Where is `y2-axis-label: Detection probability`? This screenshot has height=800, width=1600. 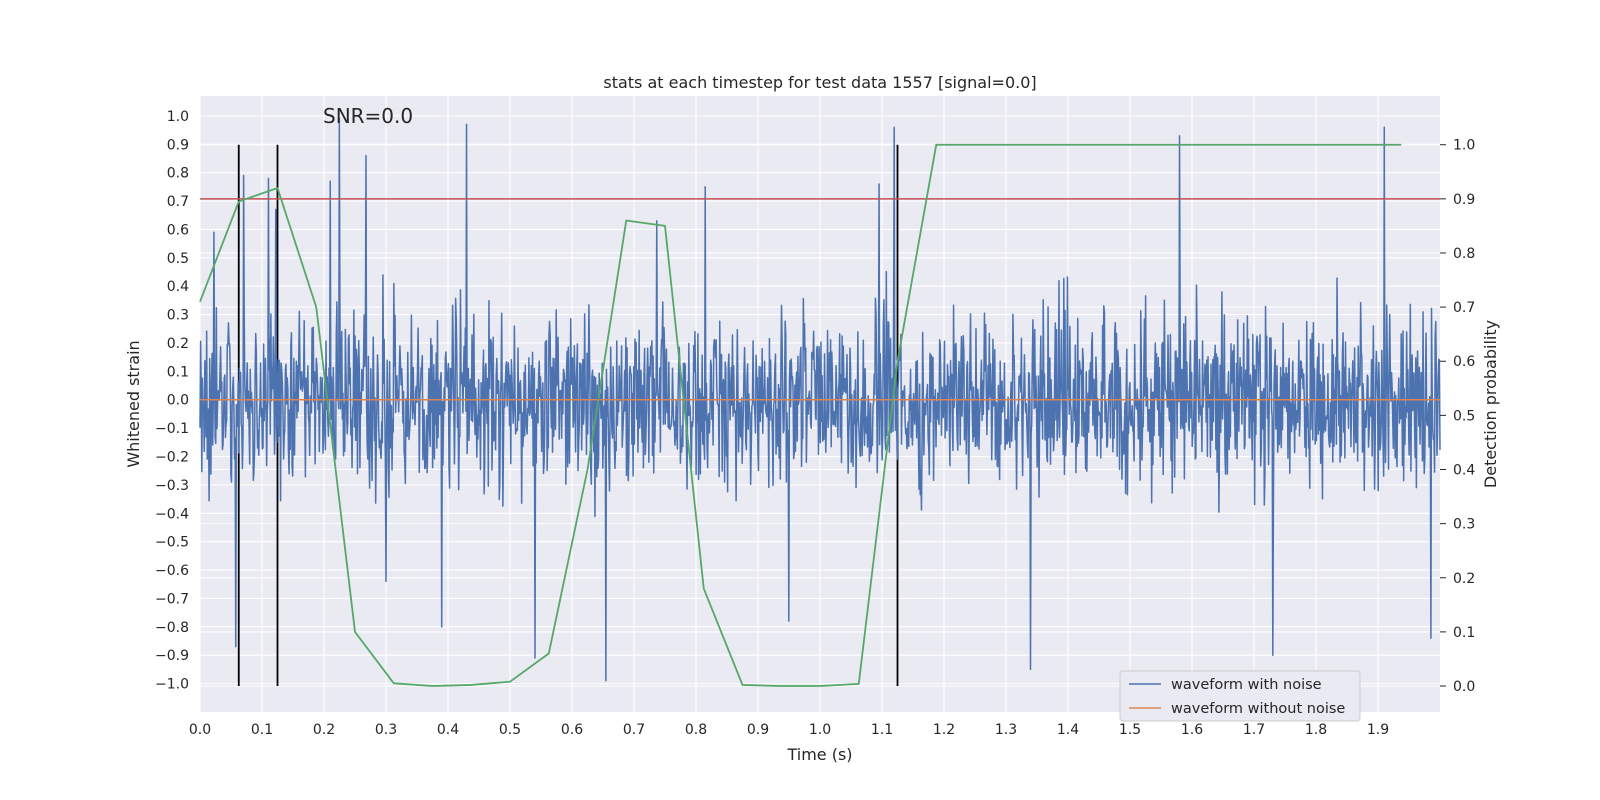 y2-axis-label: Detection probability is located at coordinates (1490, 404).